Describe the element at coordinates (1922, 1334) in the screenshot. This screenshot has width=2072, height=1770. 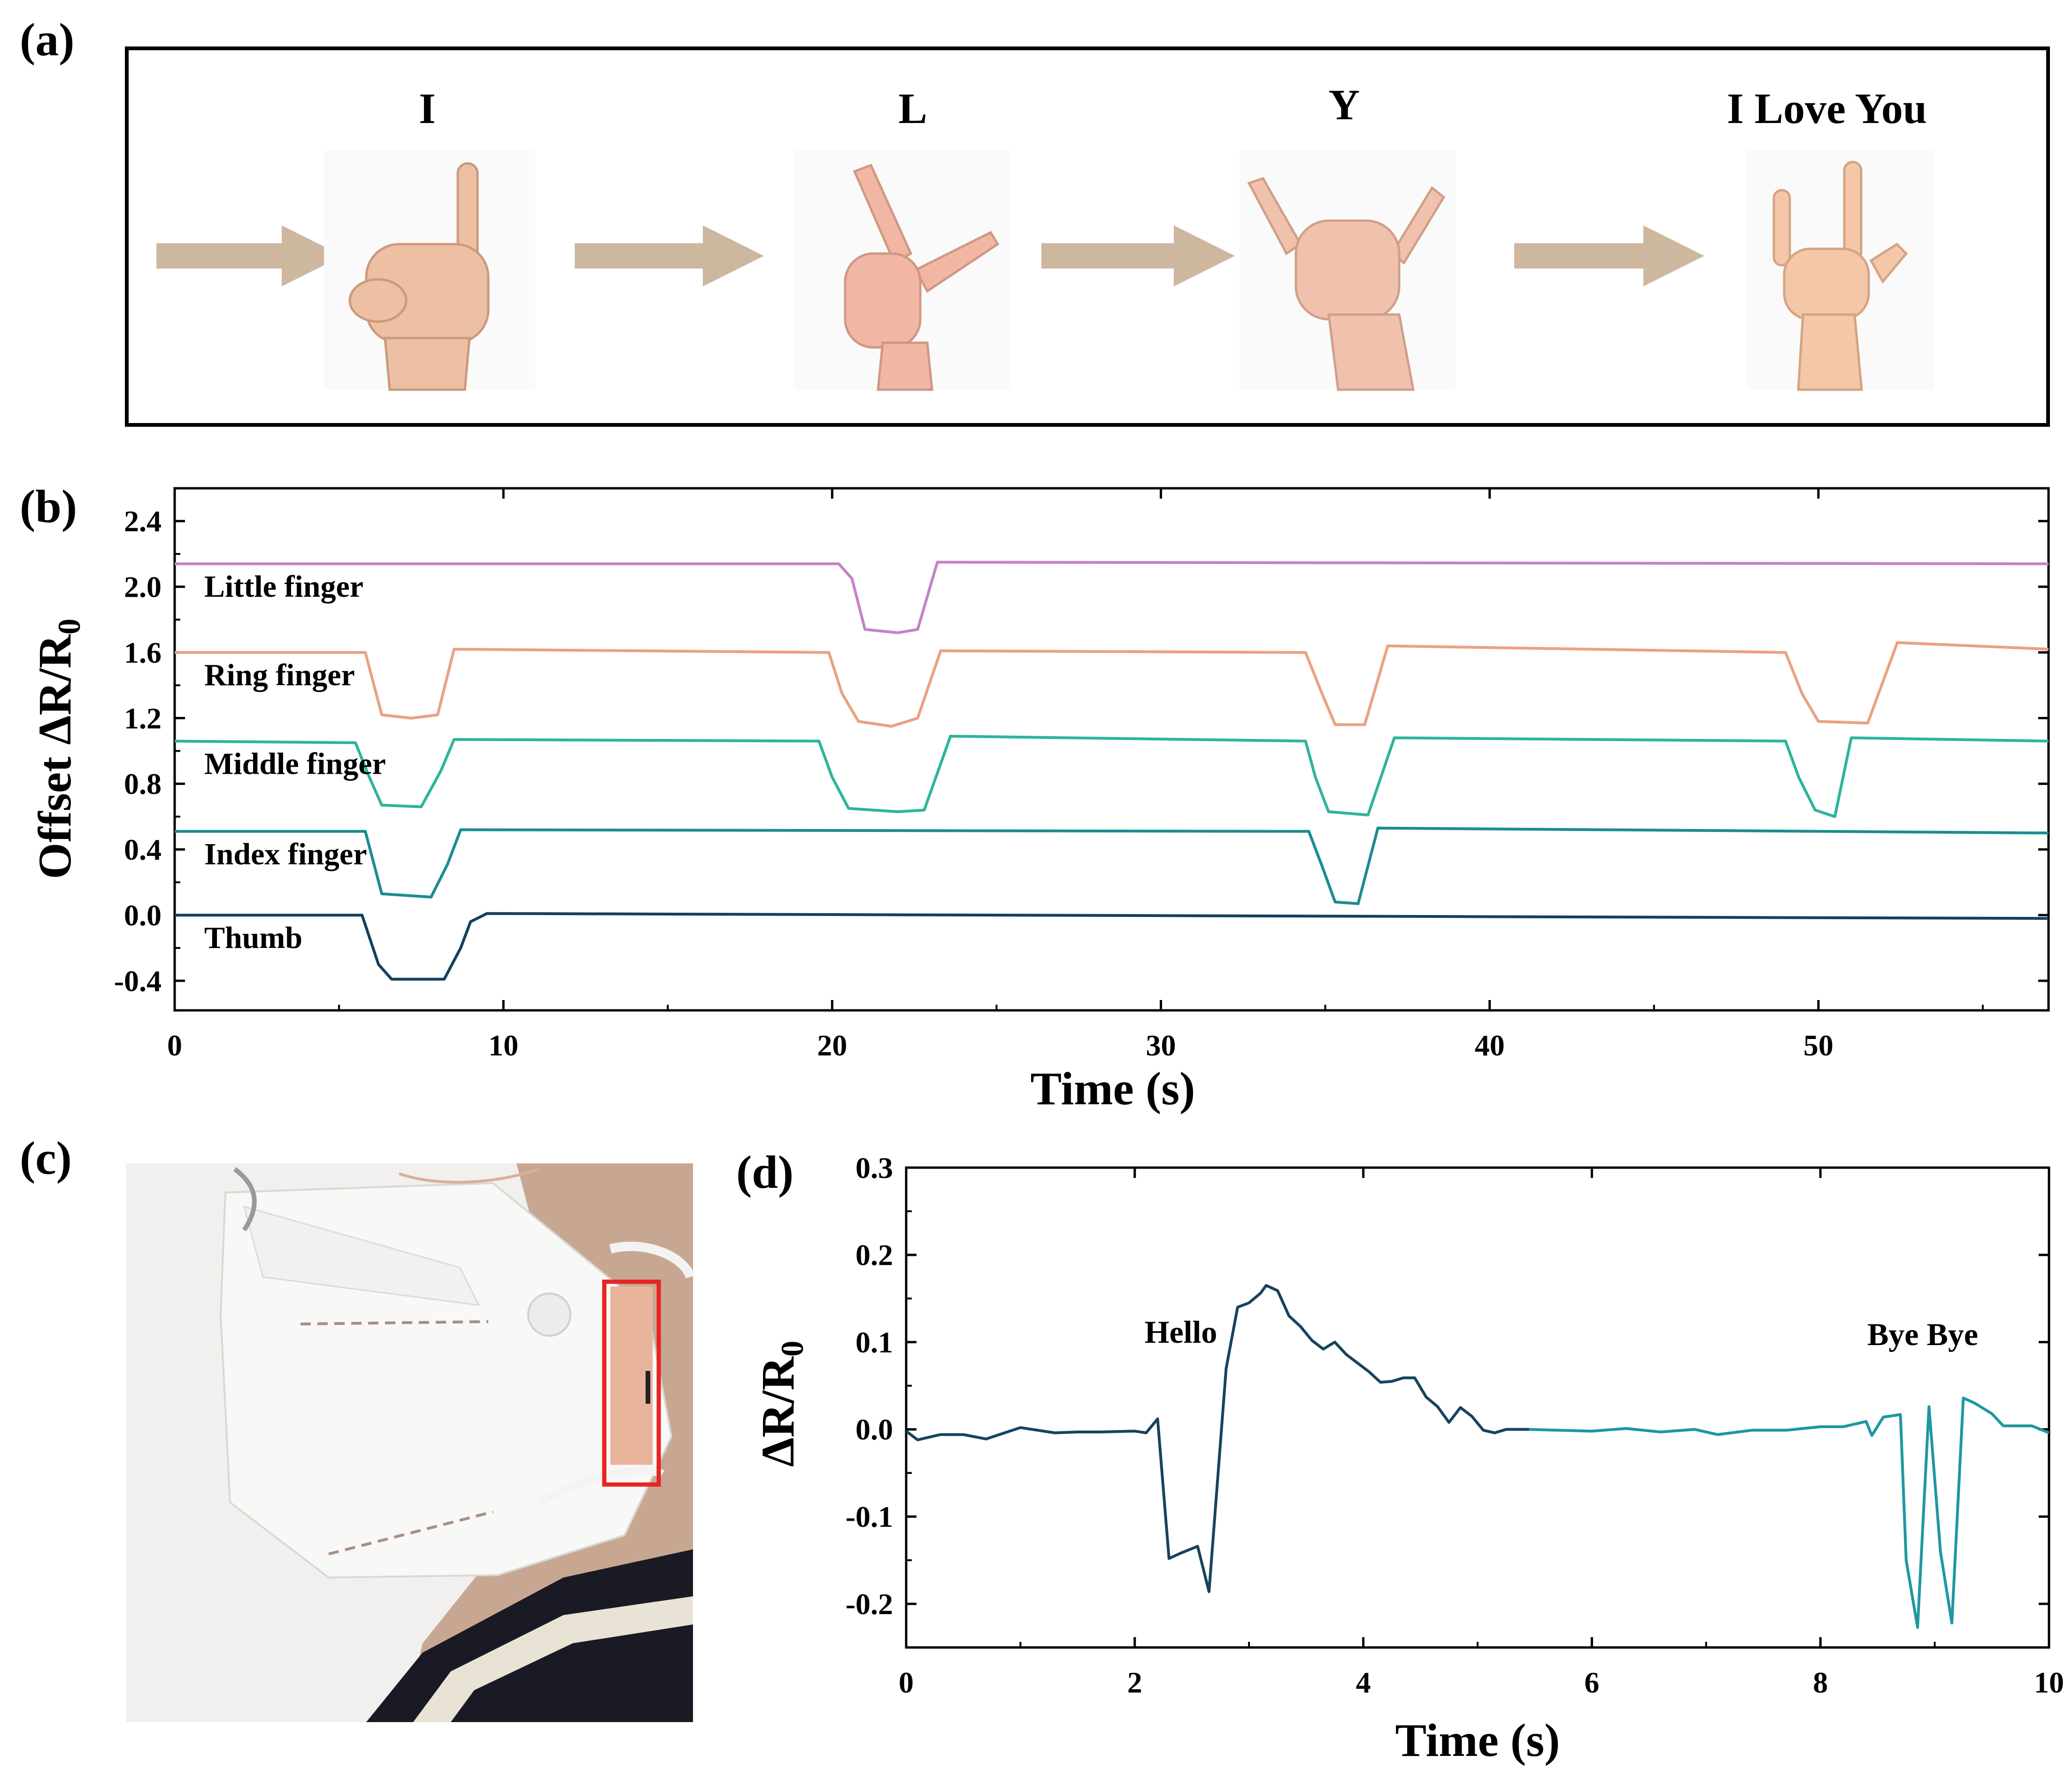
I see `annotation-bye-bye: Bye Bye` at that location.